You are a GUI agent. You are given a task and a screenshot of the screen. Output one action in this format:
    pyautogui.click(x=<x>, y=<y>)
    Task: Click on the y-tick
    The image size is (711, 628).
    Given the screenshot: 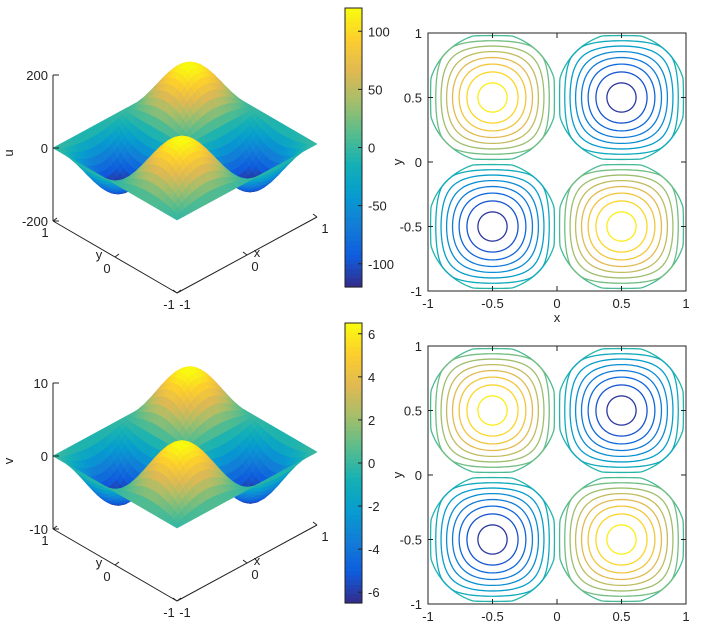 What is the action you would take?
    pyautogui.click(x=117, y=255)
    